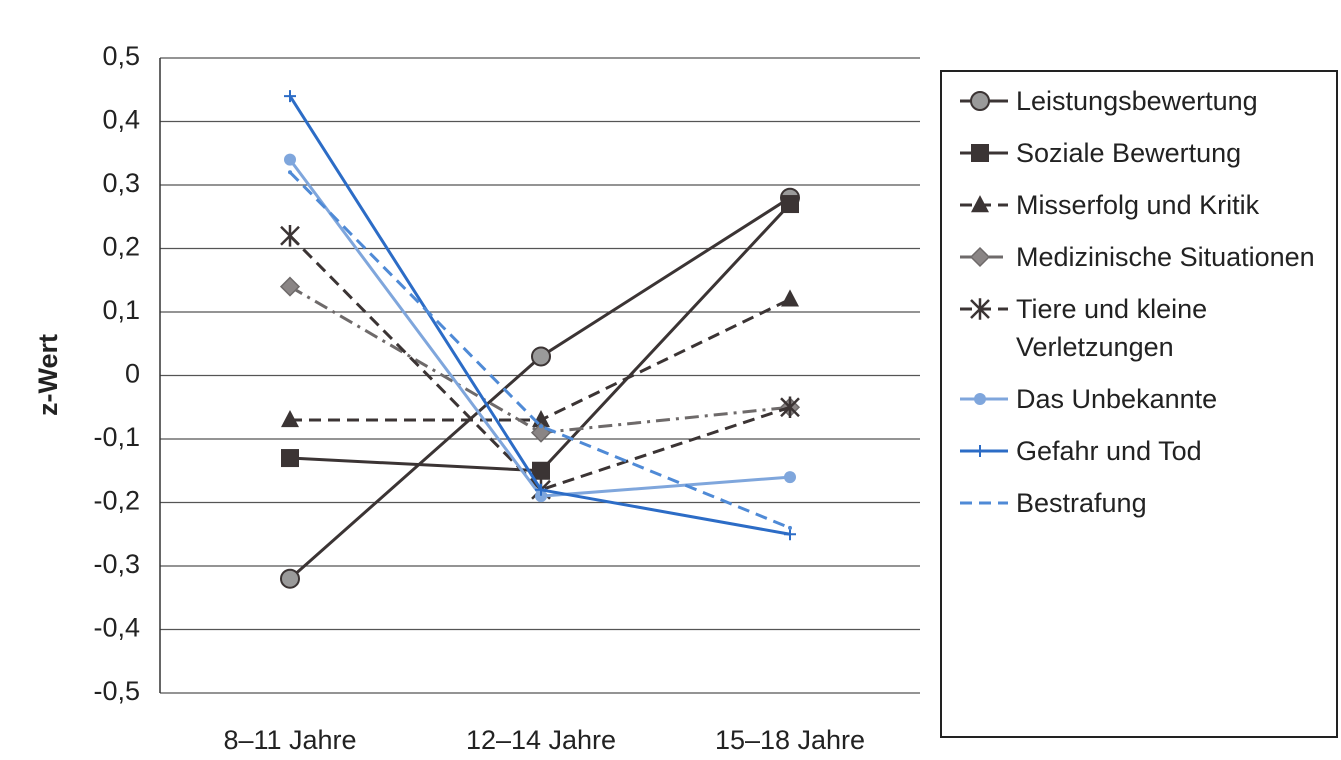 This screenshot has height=760, width=1341. What do you see at coordinates (1138, 205) in the screenshot?
I see `legend-label: Misserfolg und Kritik` at bounding box center [1138, 205].